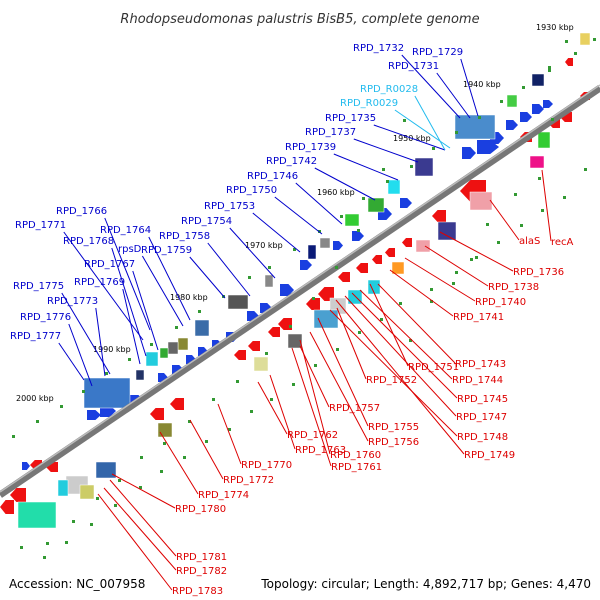 The image size is (600, 600). Describe the element at coordinates (500, 302) in the screenshot. I see `gene-label: RPD_1740` at that location.